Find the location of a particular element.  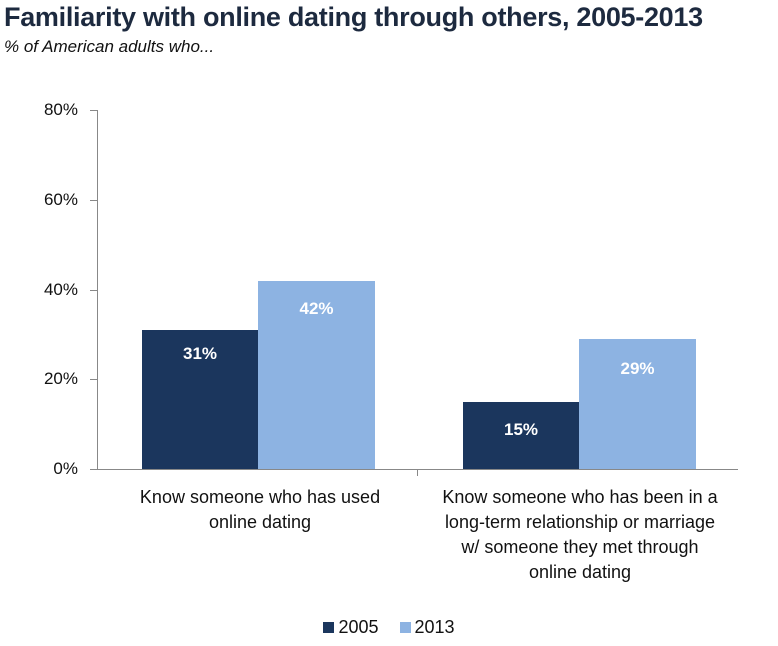

label-line: long-term relationship or marriage is located at coordinates (580, 522).